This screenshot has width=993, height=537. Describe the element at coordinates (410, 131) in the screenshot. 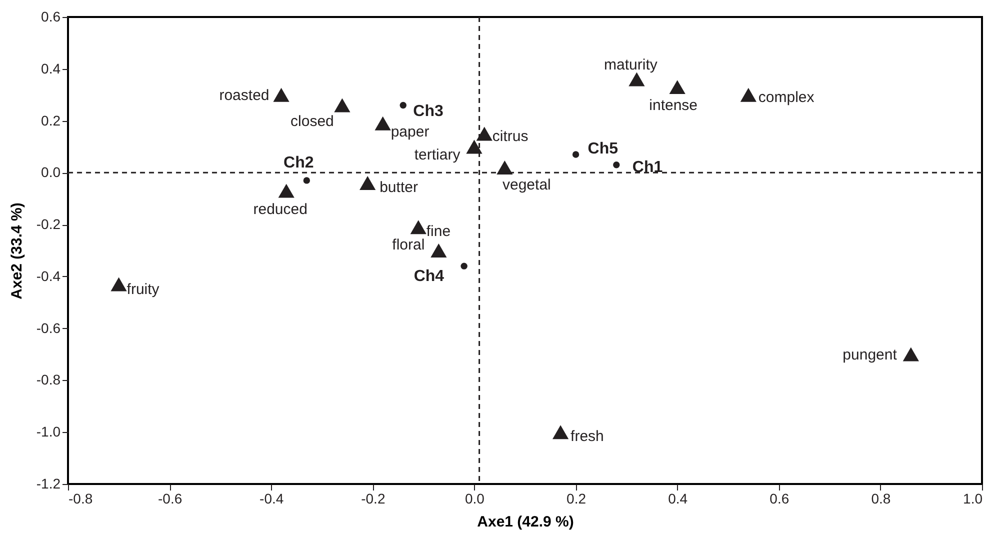

I see `annotation: paper` at that location.